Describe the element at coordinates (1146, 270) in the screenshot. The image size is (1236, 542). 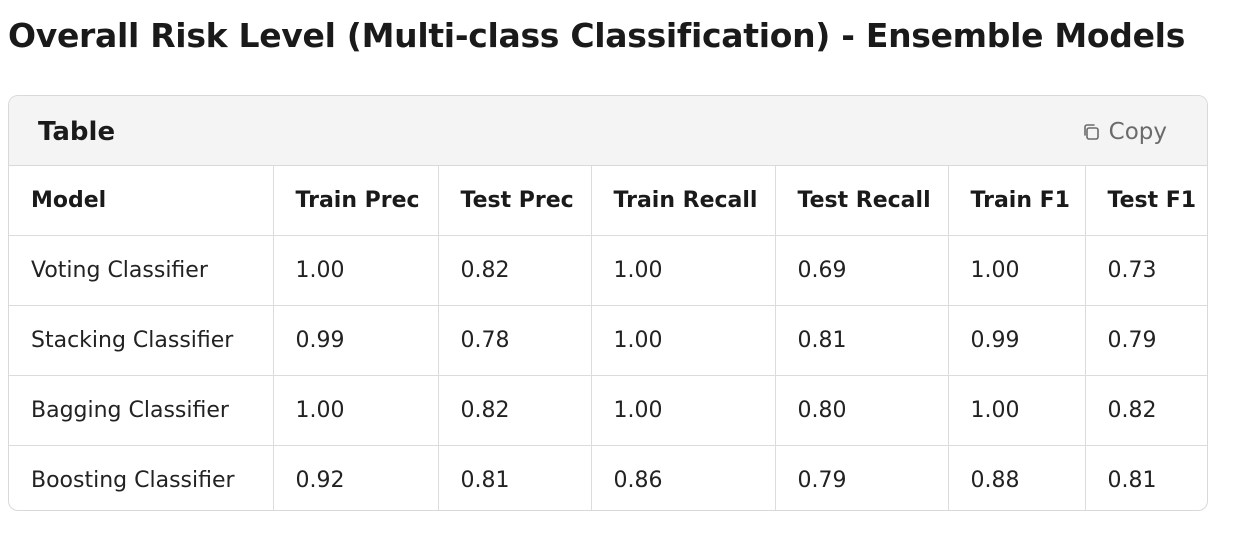
I see `table-cell: 0.73` at that location.